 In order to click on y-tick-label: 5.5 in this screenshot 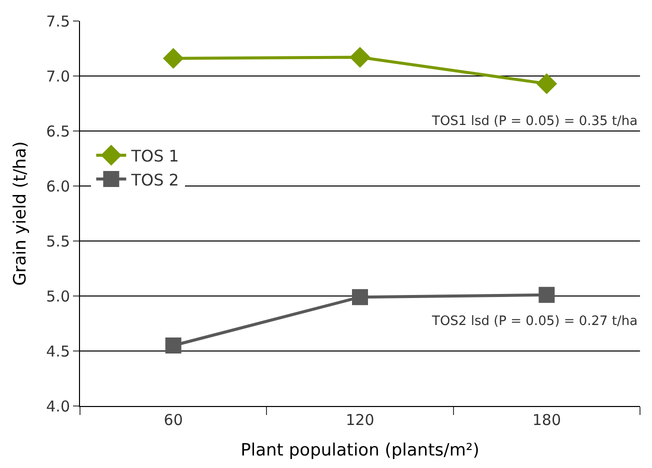, I will do `click(58, 241)`.